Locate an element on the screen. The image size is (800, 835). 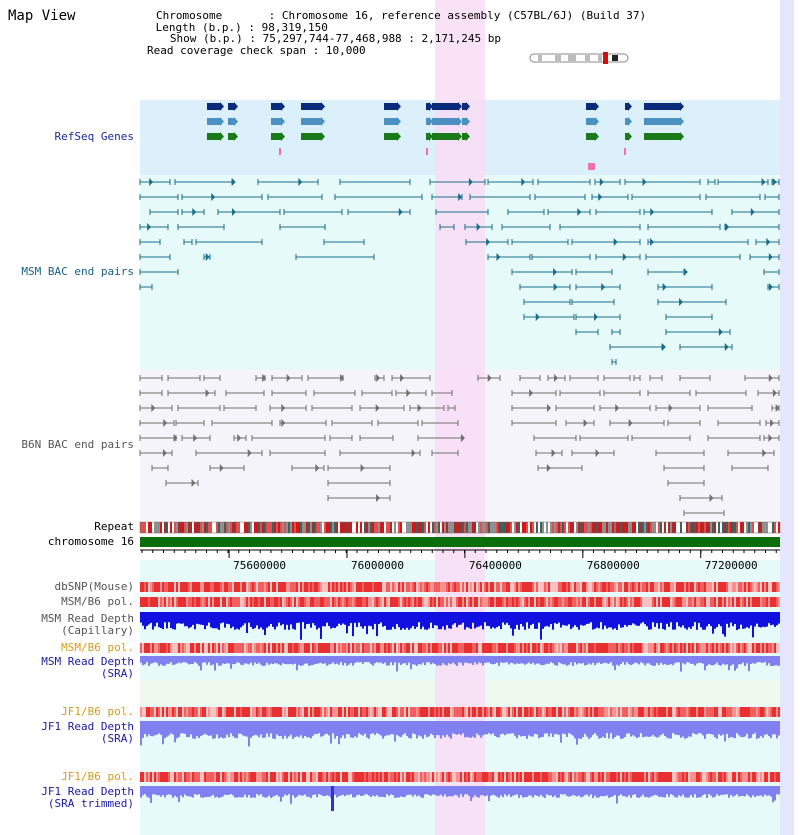
track-label-msm-pol-sra: MSM/B6 pol. is located at coordinates (97, 647).